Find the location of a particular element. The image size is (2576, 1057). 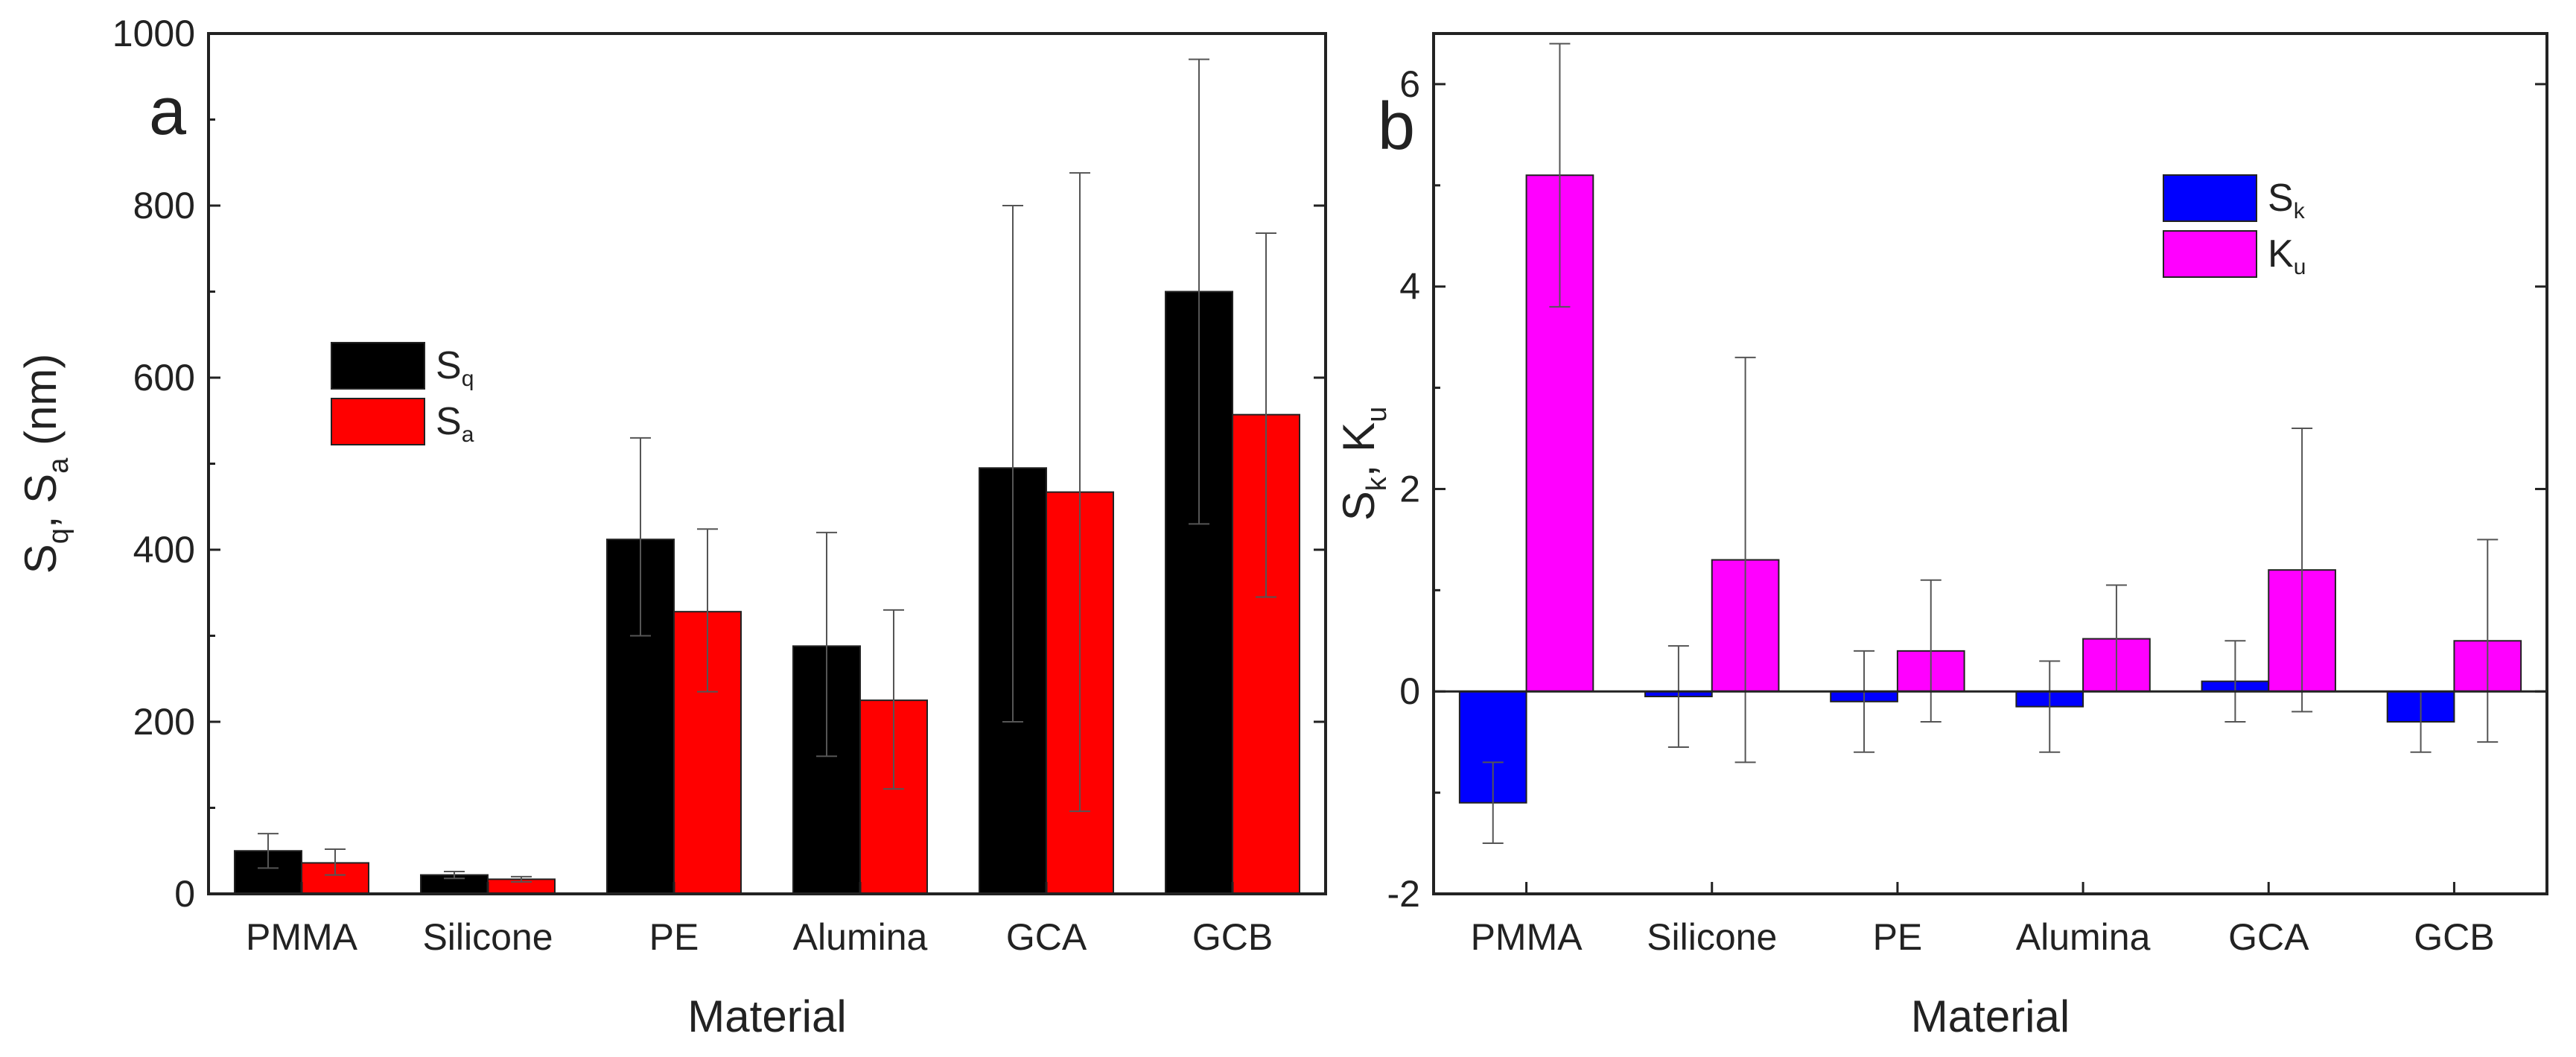

legend-label-Sa: Sa is located at coordinates (455, 423).